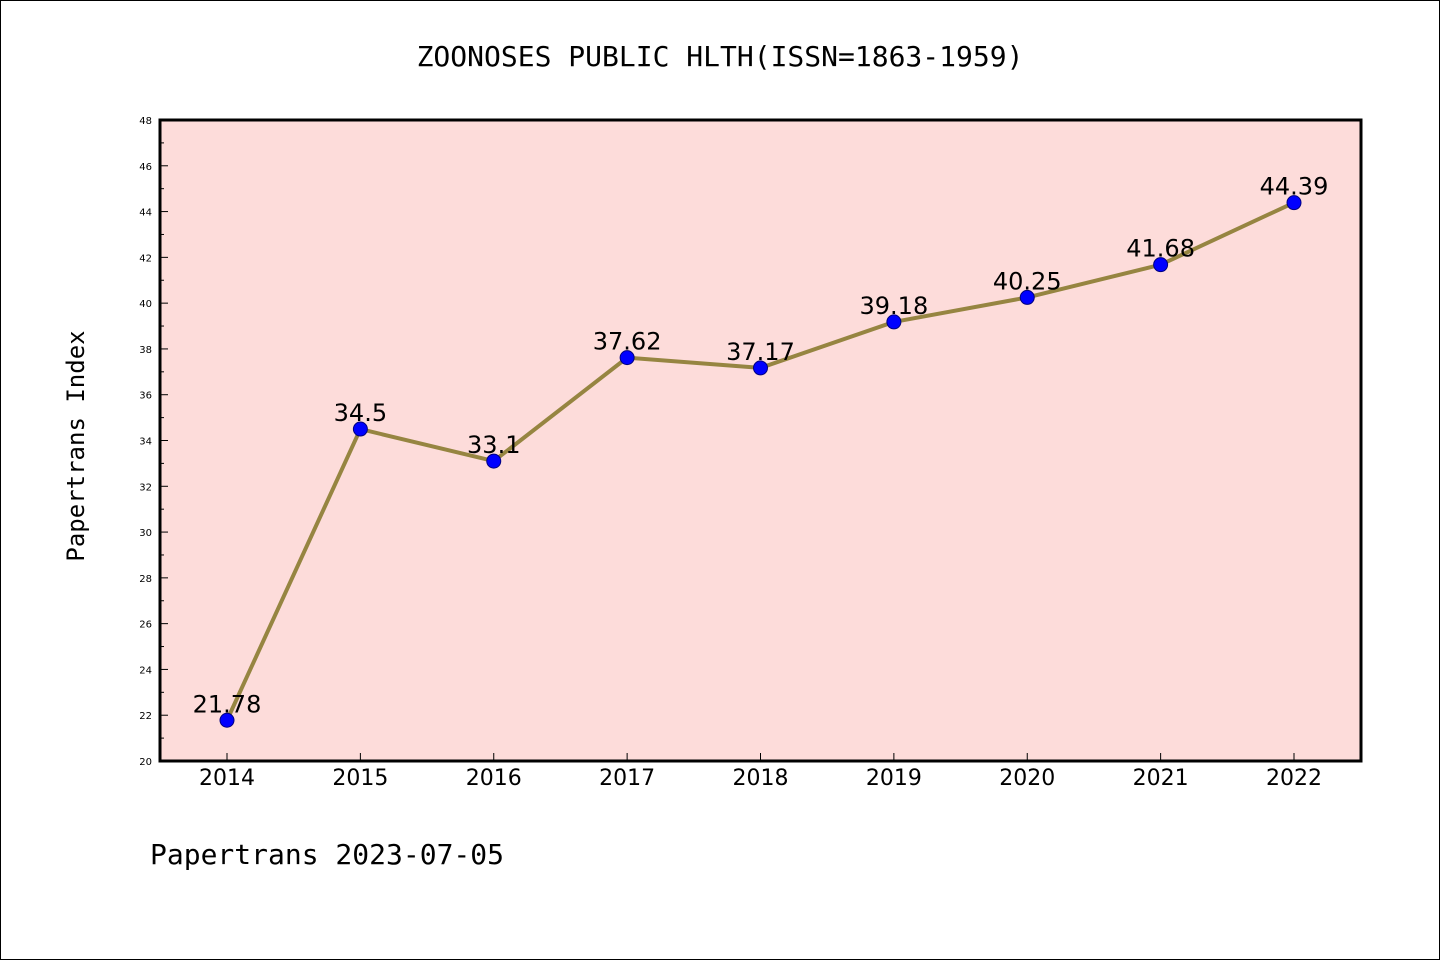  Describe the element at coordinates (894, 306) in the screenshot. I see `data-label: 39.18` at that location.